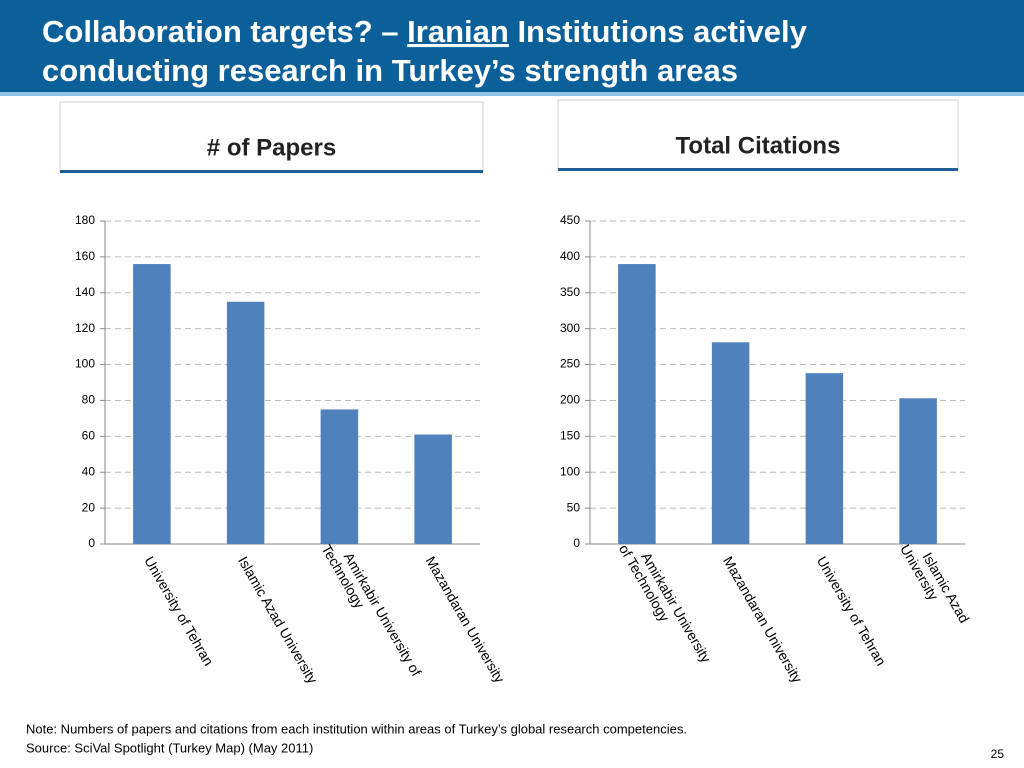 This screenshot has width=1024, height=768. Describe the element at coordinates (85, 328) in the screenshot. I see `y-tick-label: 120` at that location.